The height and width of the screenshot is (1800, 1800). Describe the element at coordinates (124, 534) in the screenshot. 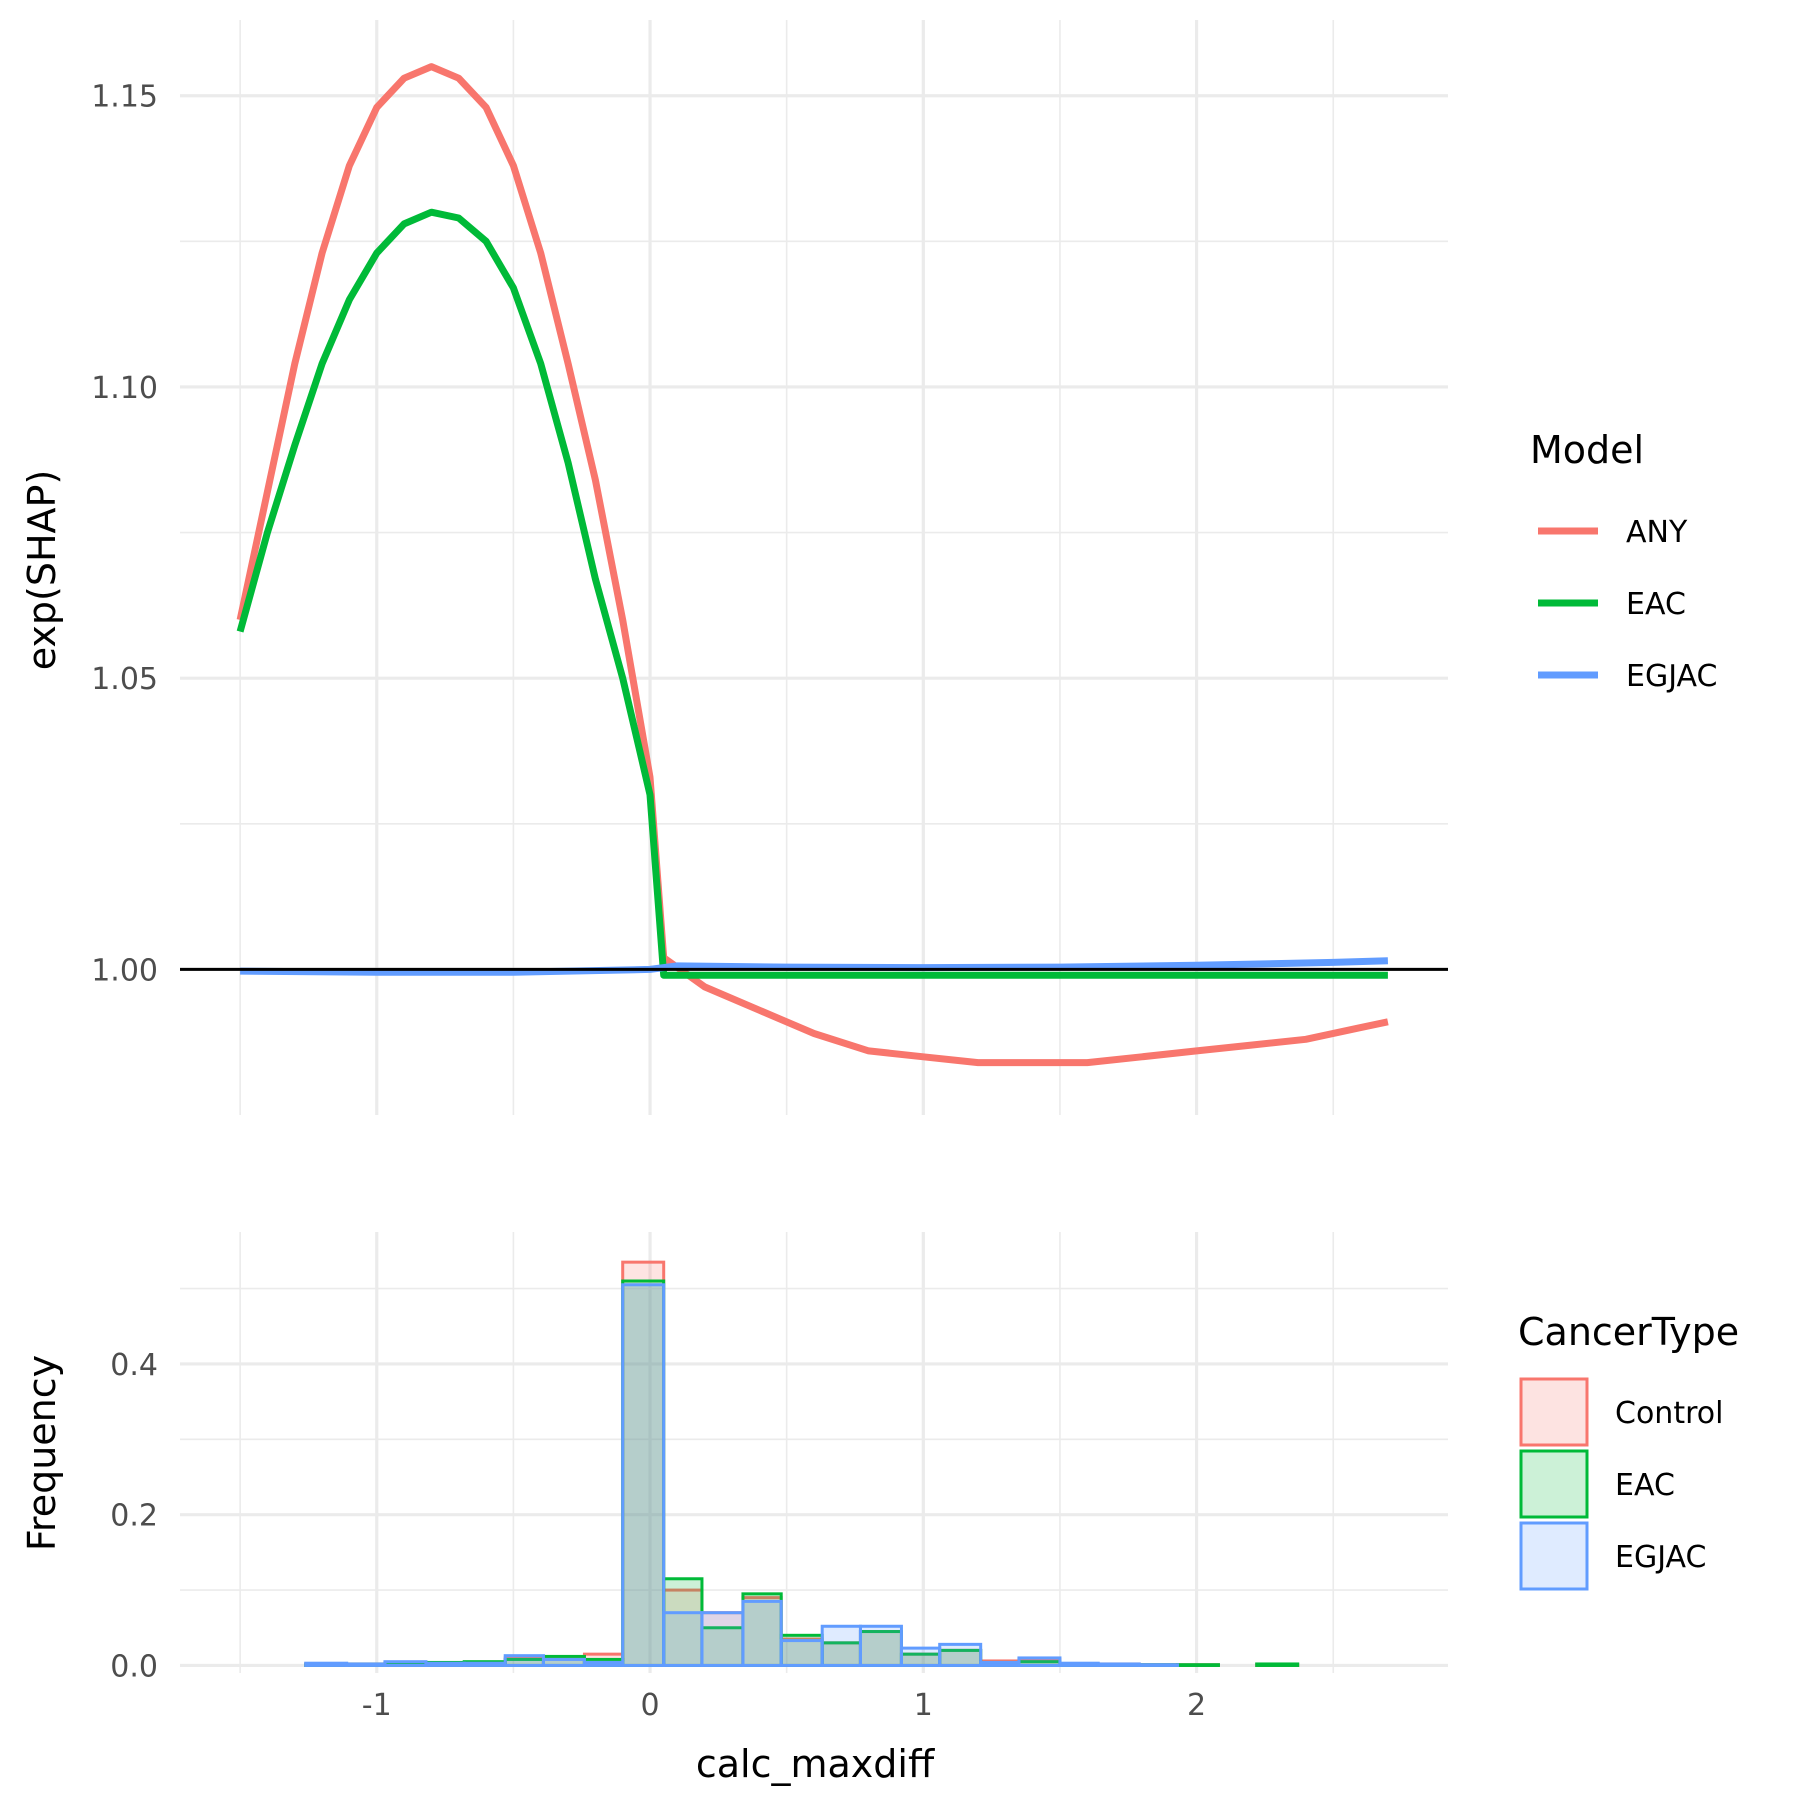

I see `top-y-tick-labels: 1.00 1.05 1.10 1.15` at that location.